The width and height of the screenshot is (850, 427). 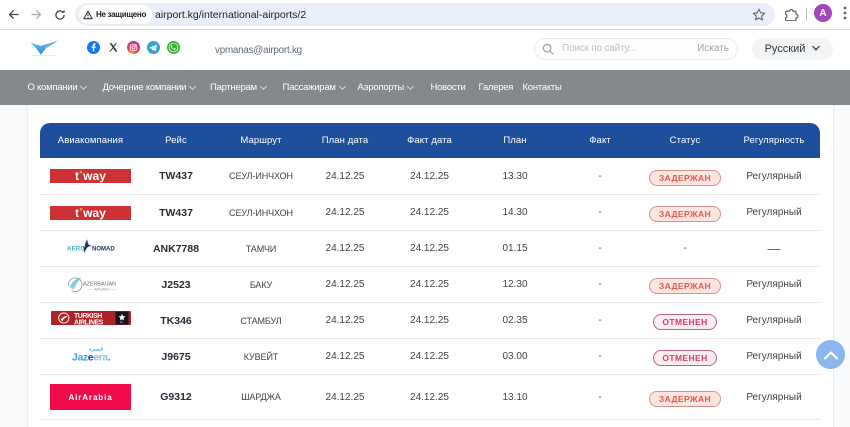 I want to click on svg-text: البسيرة, so click(x=96, y=349).